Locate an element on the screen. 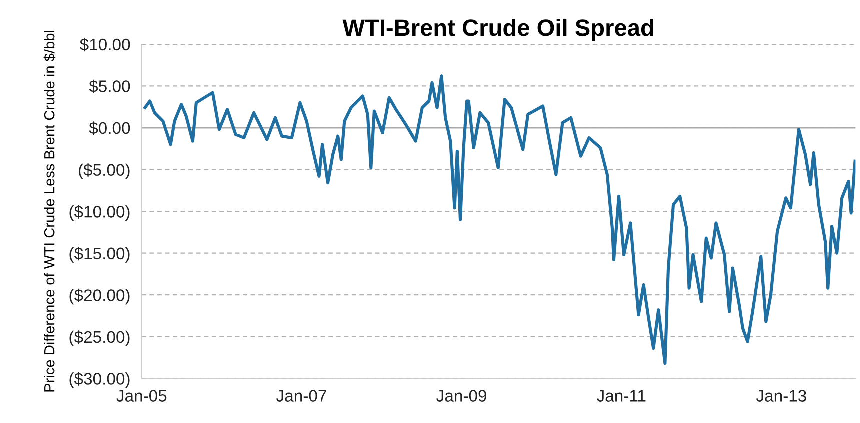 The height and width of the screenshot is (423, 860). x-tick-label: Jan-11 is located at coordinates (621, 396).